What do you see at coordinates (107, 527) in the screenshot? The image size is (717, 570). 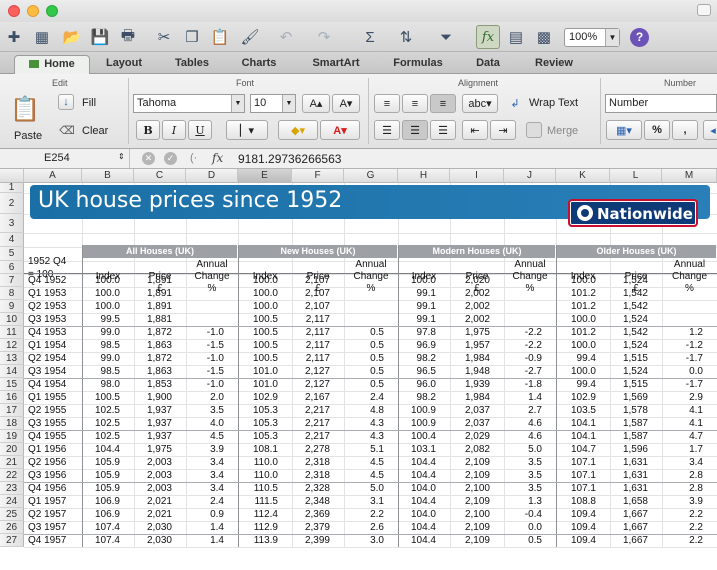 I see `value-cell: 107.4` at bounding box center [107, 527].